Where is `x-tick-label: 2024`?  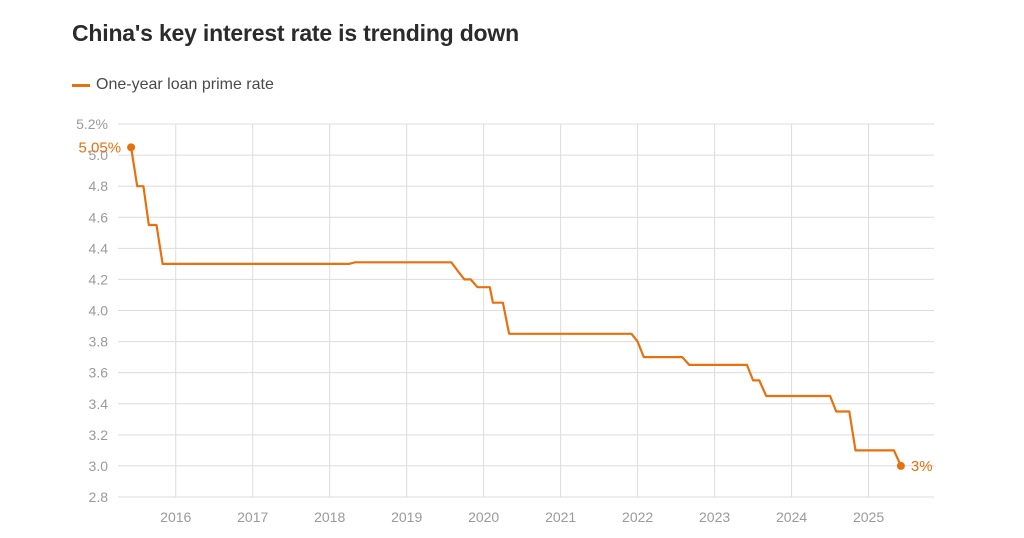 x-tick-label: 2024 is located at coordinates (791, 517).